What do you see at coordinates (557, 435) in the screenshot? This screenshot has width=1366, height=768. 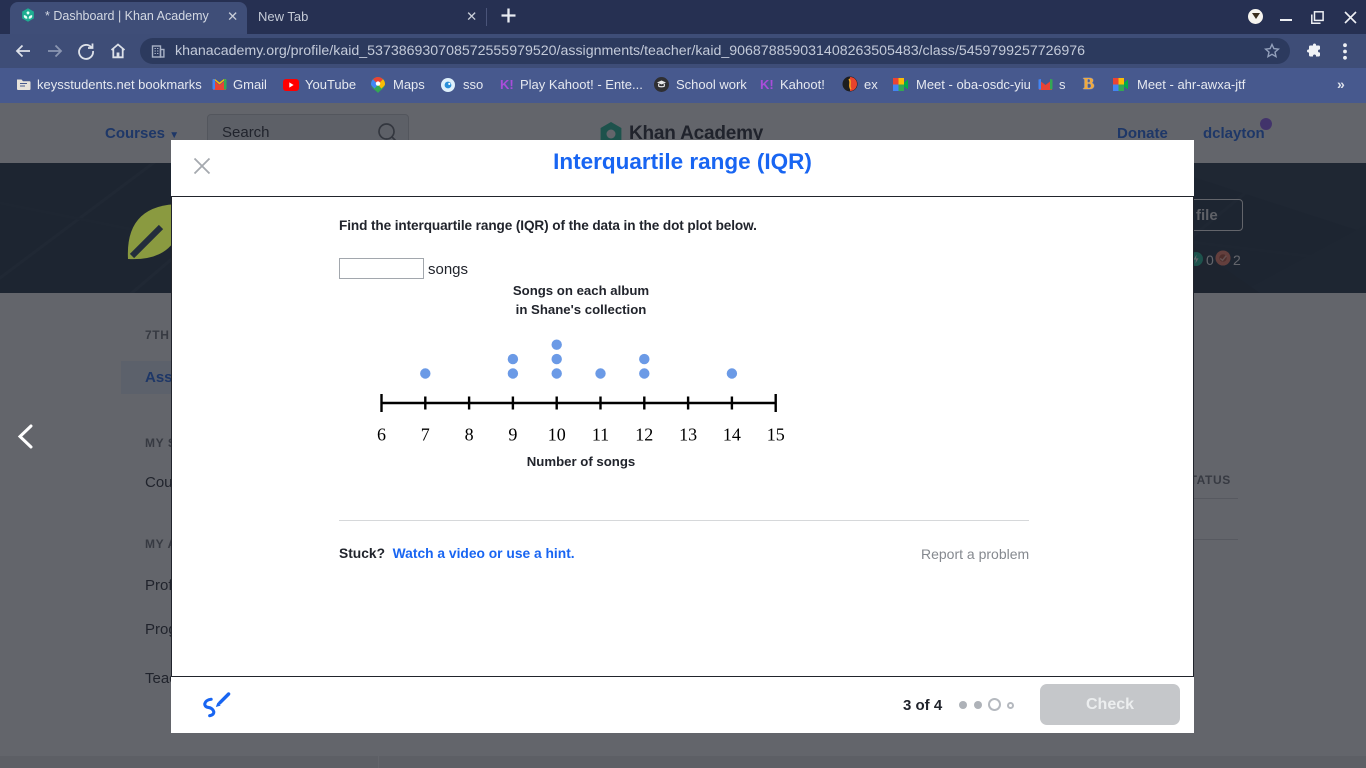 I see `svg-text: 10` at bounding box center [557, 435].